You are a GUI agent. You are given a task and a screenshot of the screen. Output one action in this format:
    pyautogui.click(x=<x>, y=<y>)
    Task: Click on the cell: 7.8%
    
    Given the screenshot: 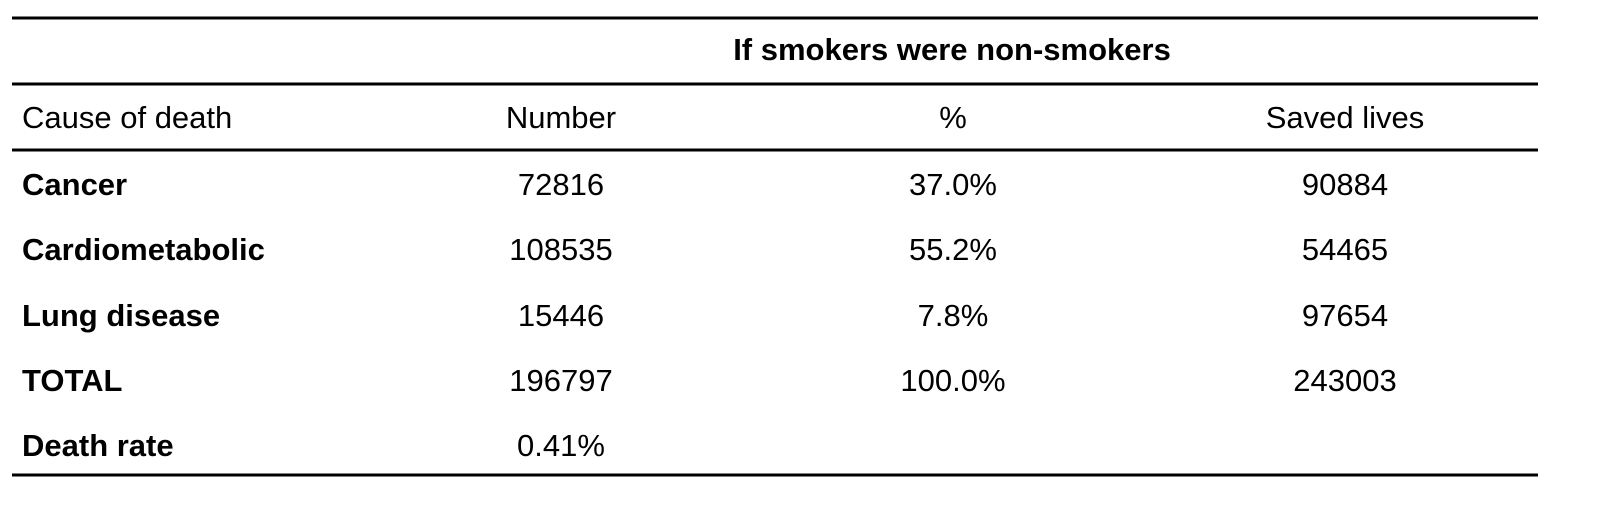 What is the action you would take?
    pyautogui.click(x=953, y=315)
    